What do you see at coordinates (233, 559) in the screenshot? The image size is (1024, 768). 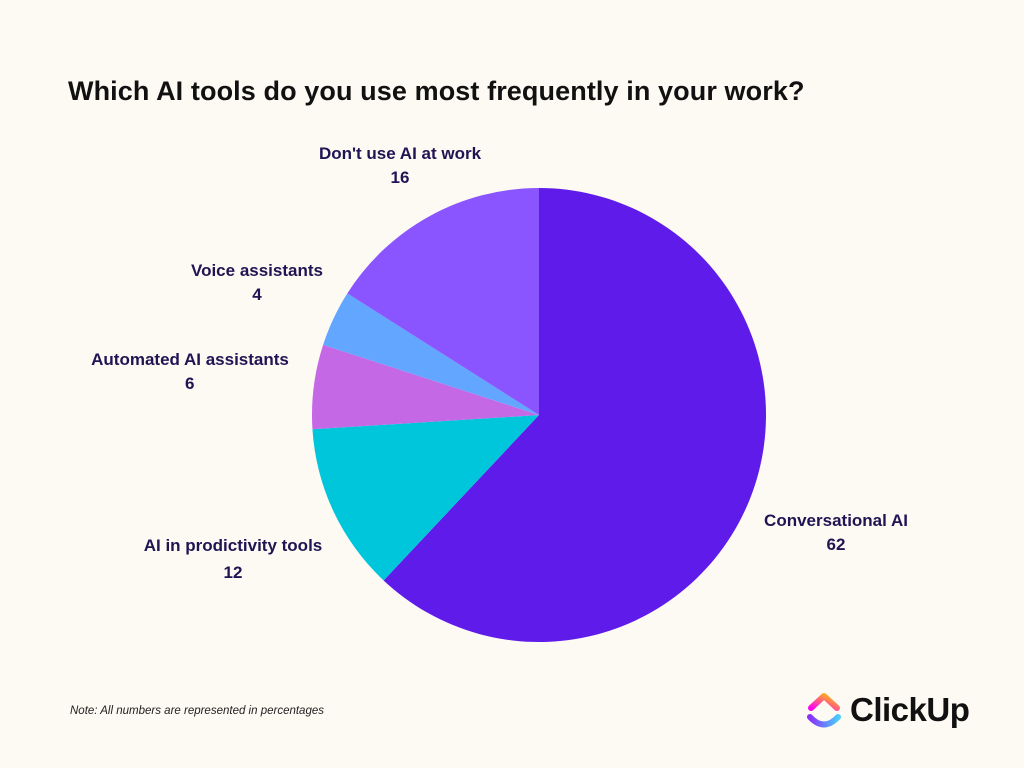 I see `slice-label-ai-productivity-tools: AI in prodictivity tools 12` at bounding box center [233, 559].